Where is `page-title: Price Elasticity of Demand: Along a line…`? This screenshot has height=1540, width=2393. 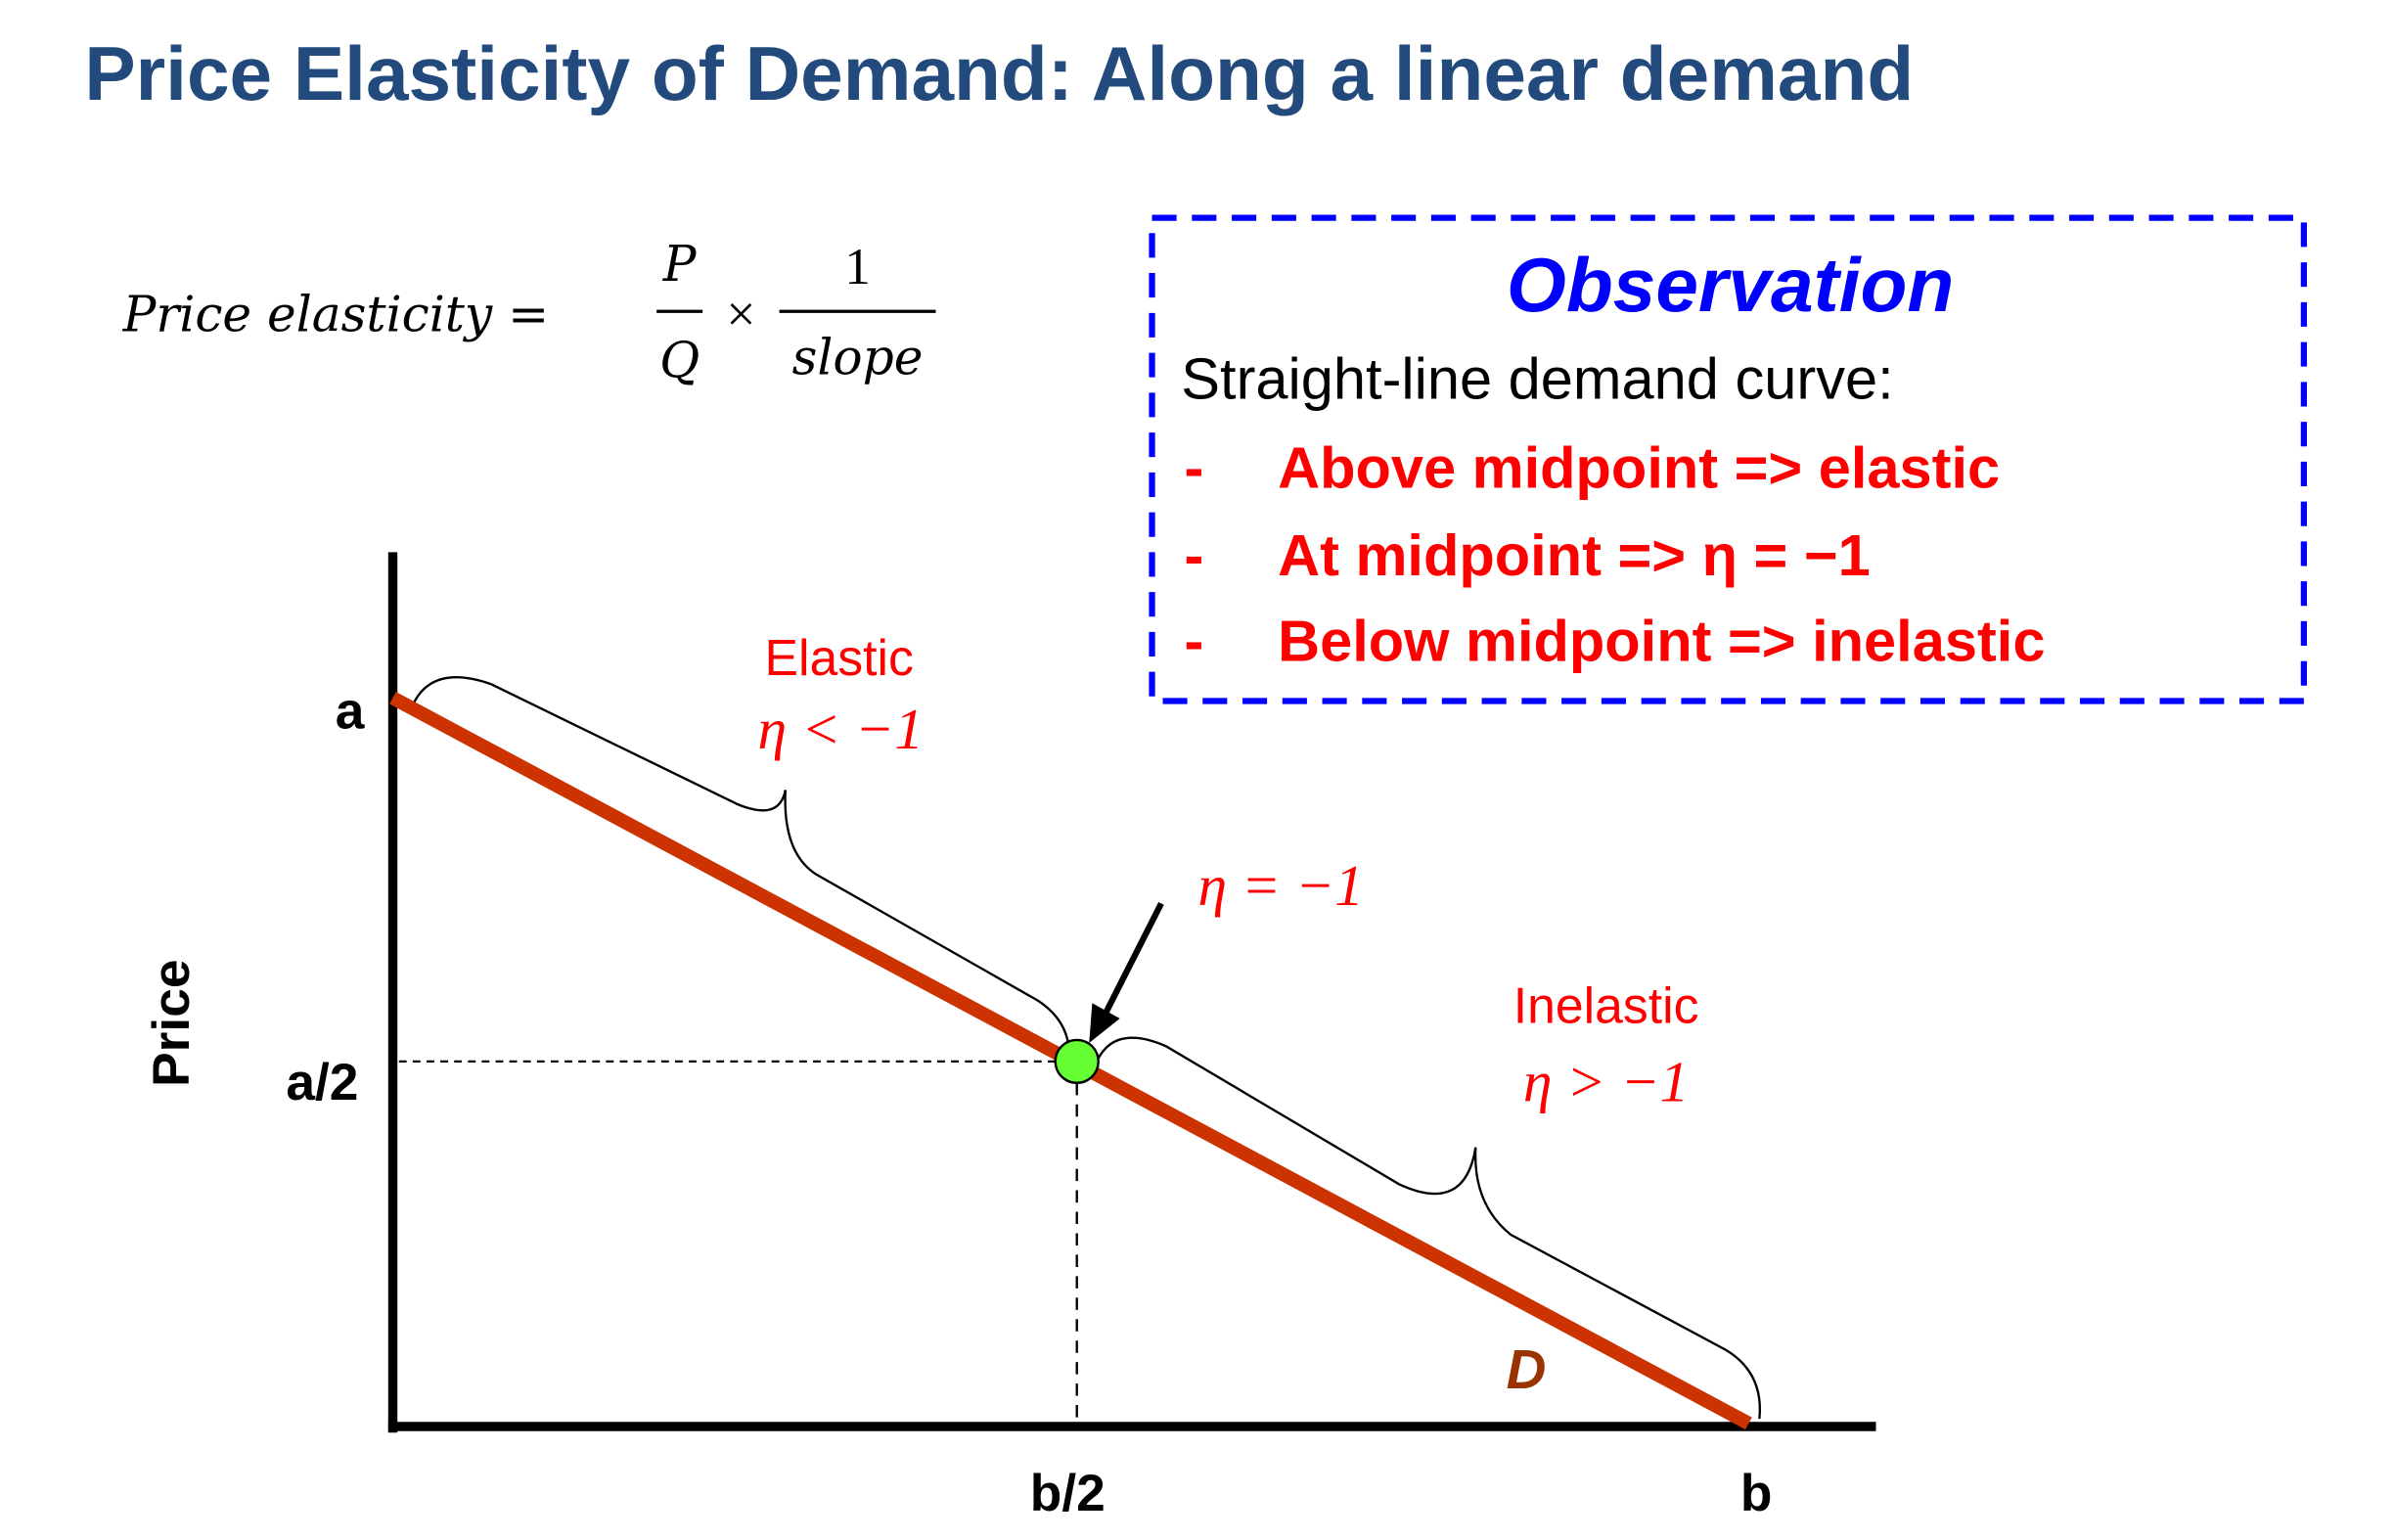 page-title: Price Elasticity of Demand: Along a line… is located at coordinates (999, 73).